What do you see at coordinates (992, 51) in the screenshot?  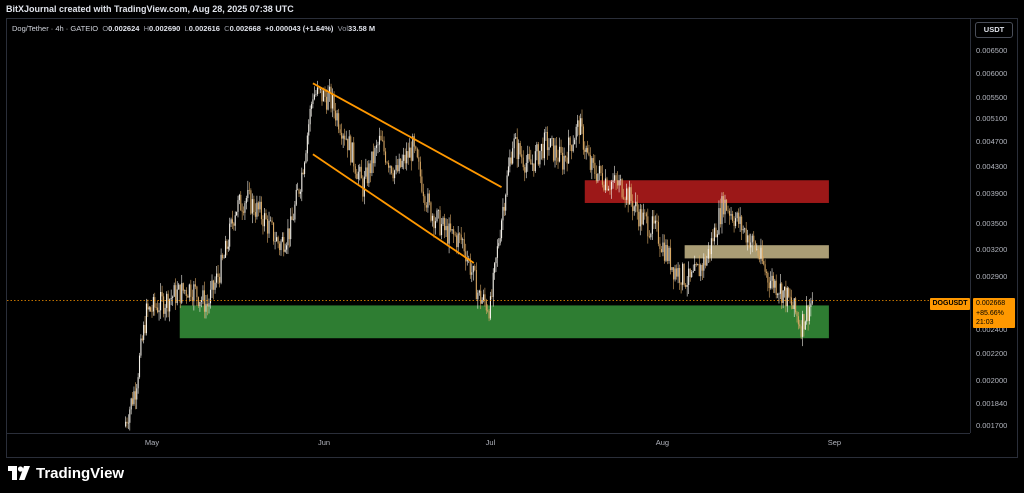 I see `price-tick-label: 0.006500` at bounding box center [992, 51].